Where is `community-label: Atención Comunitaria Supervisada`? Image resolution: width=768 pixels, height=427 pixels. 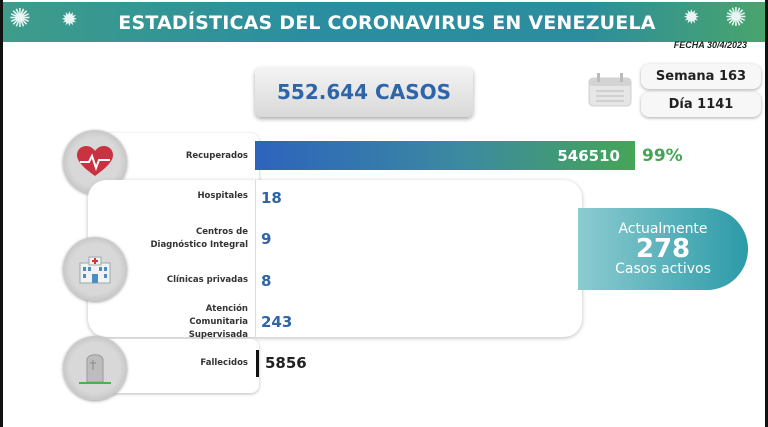
community-label: Atención Comunitaria Supervisada is located at coordinates (178, 322).